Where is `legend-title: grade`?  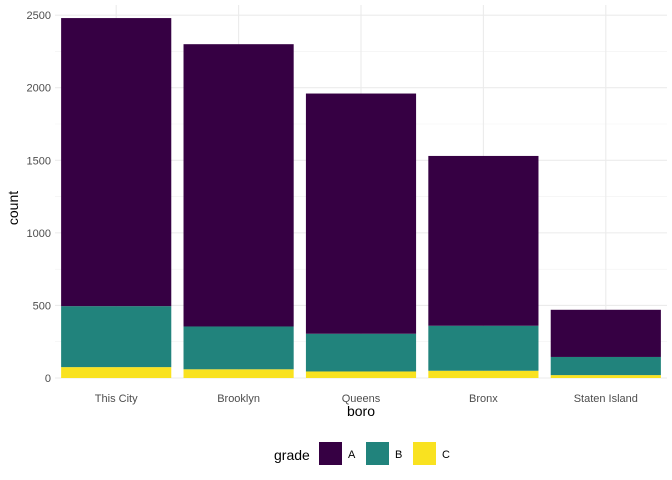 legend-title: grade is located at coordinates (292, 455).